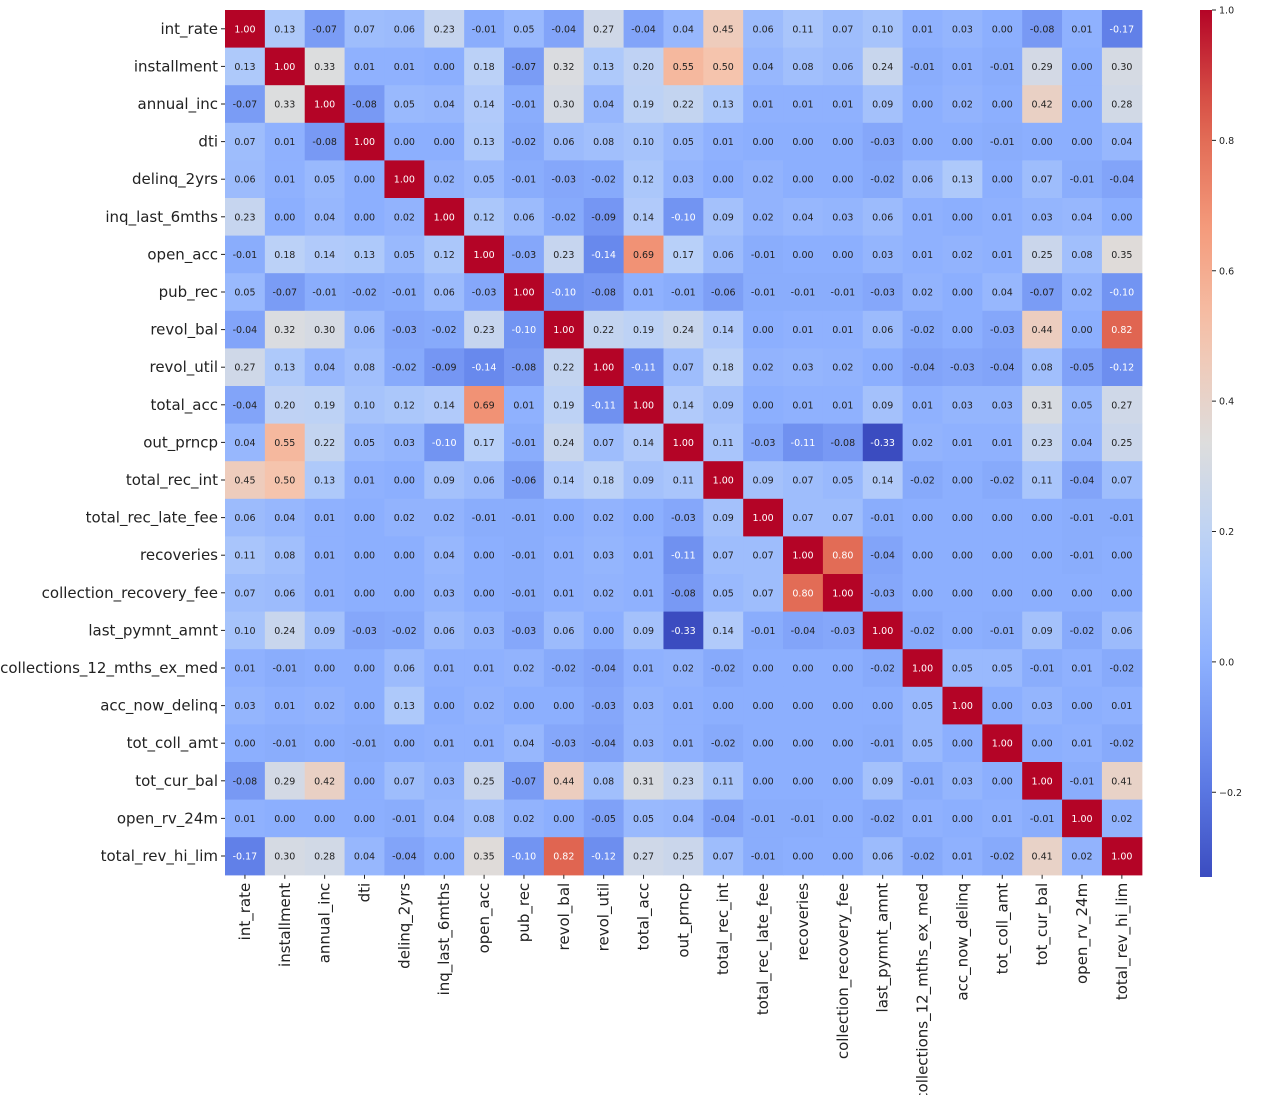 This screenshot has width=1287, height=1095. What do you see at coordinates (161, 217) in the screenshot?
I see `row-label: inq_last_6mths` at bounding box center [161, 217].